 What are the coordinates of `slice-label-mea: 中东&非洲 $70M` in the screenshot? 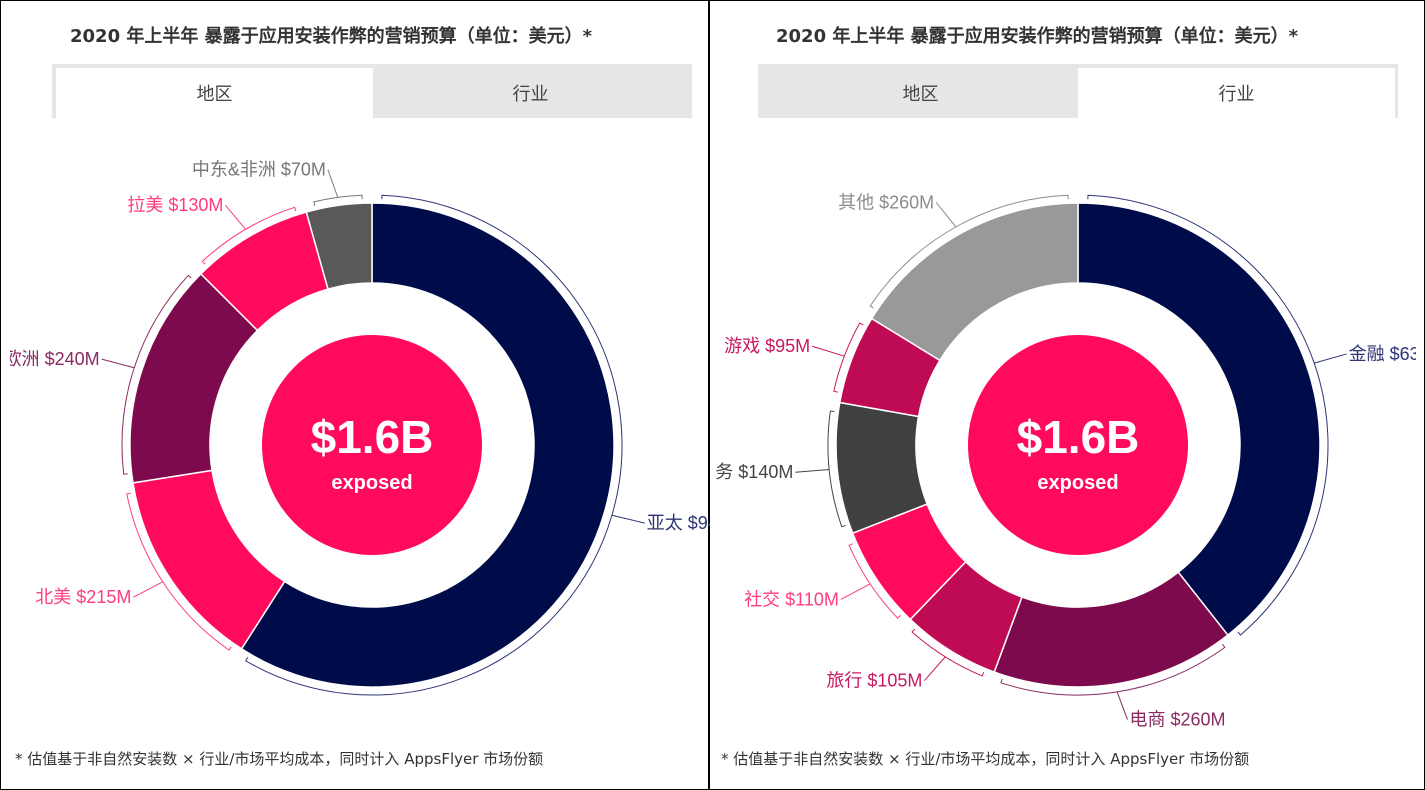 It's located at (259, 170).